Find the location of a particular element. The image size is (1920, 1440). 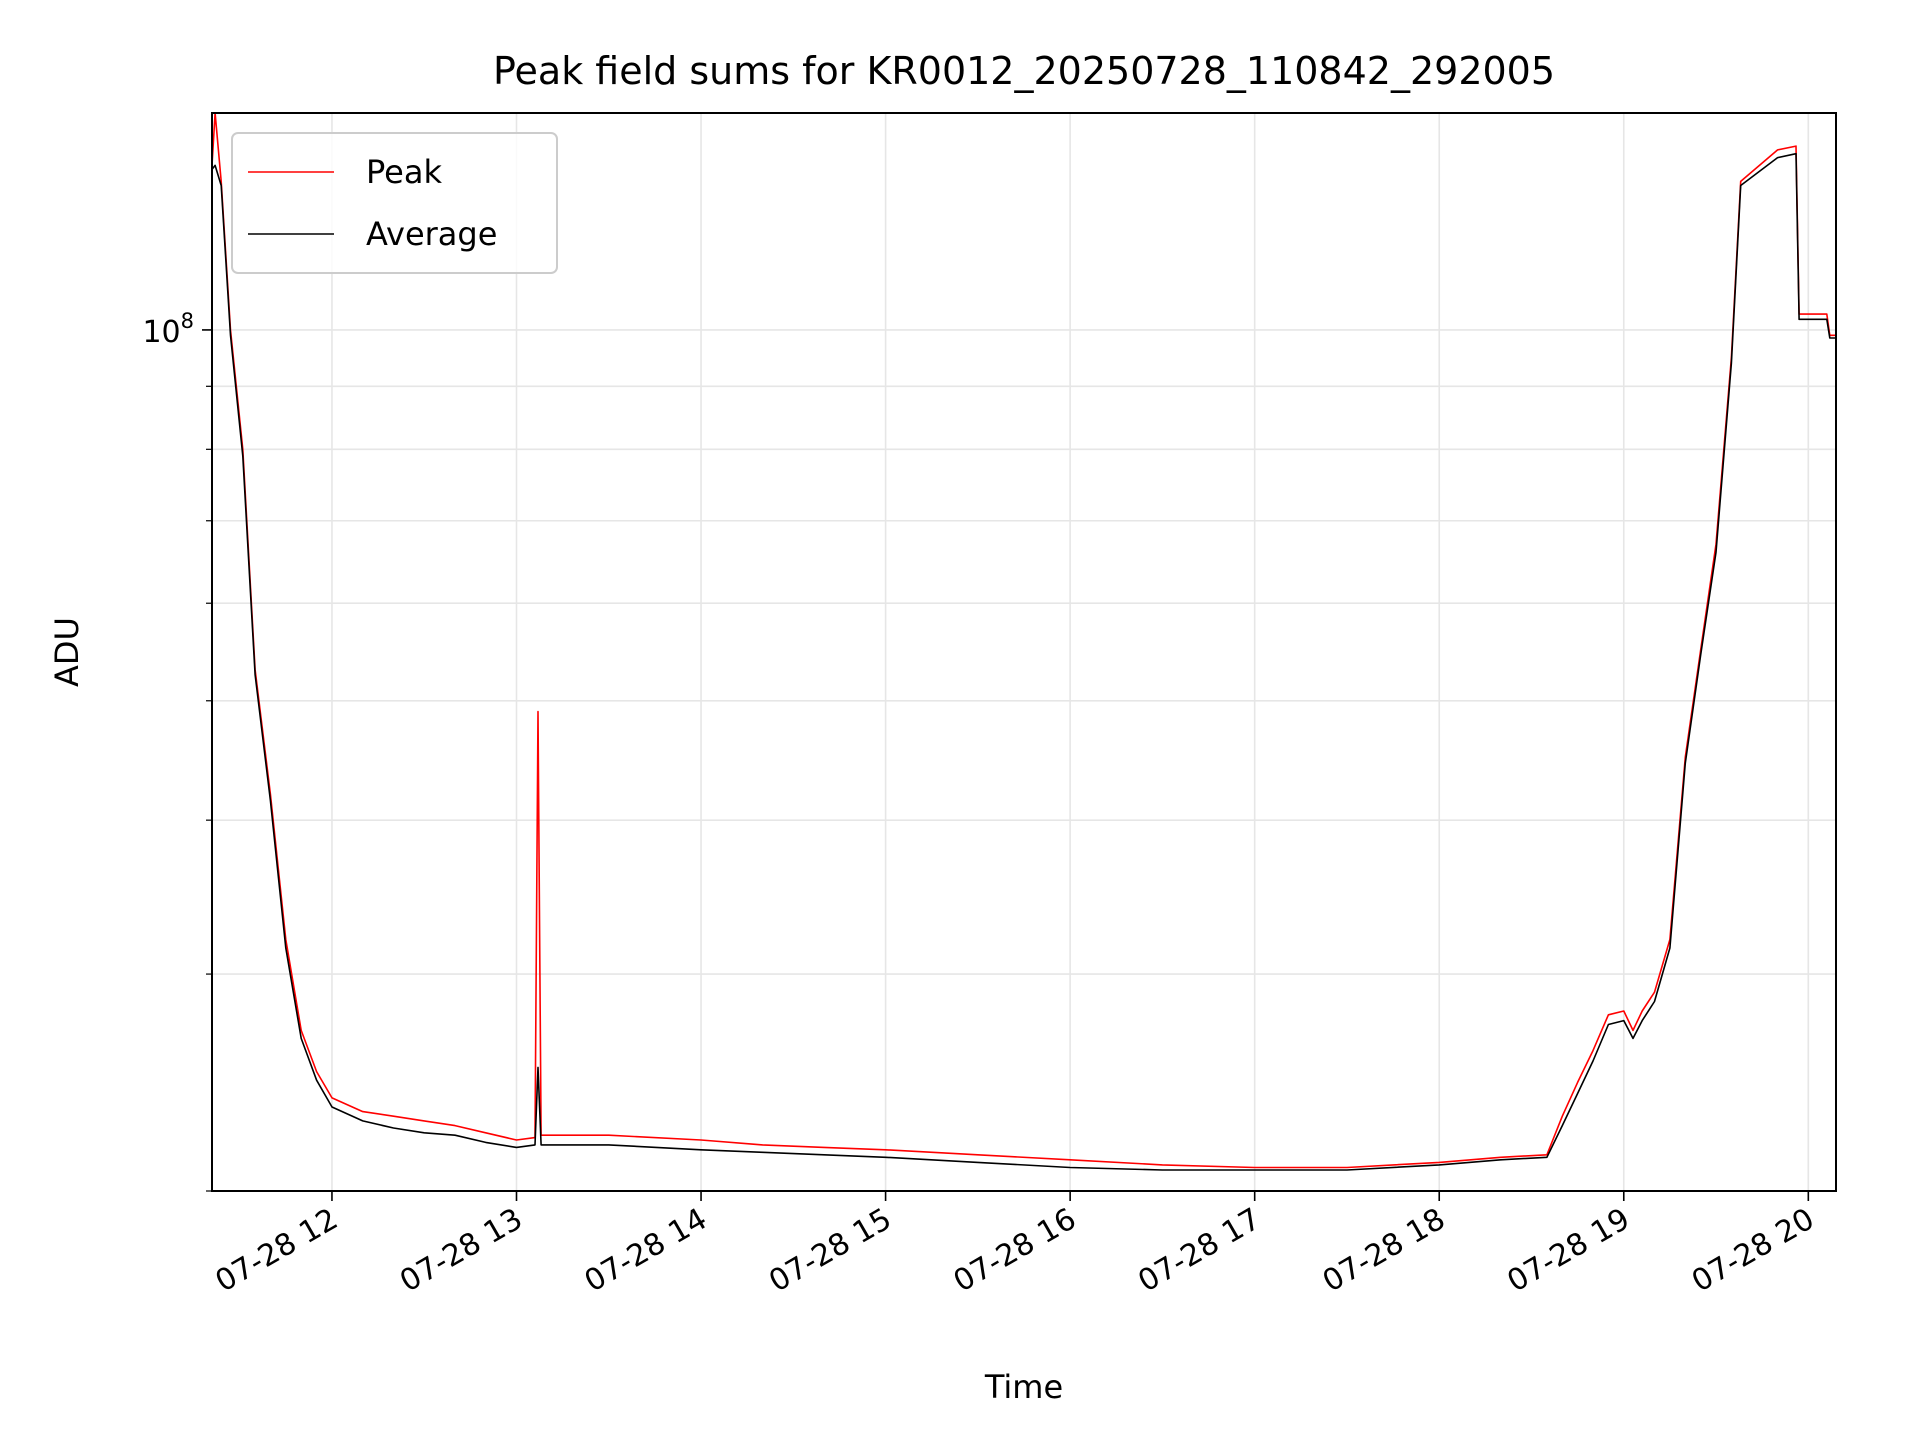

x-axis-label: Time is located at coordinates (1023, 1387).